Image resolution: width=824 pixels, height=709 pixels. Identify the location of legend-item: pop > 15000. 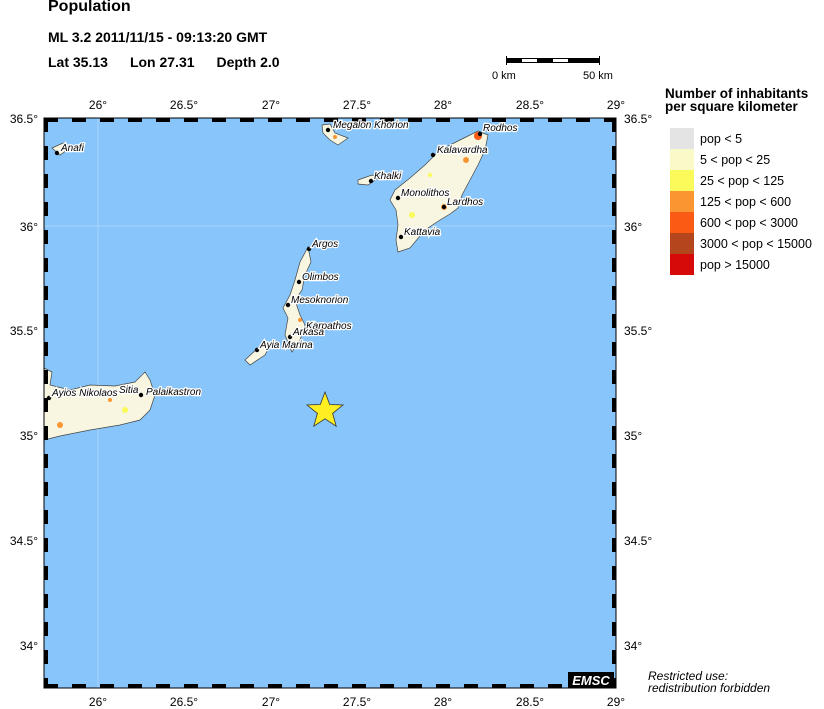
(741, 264).